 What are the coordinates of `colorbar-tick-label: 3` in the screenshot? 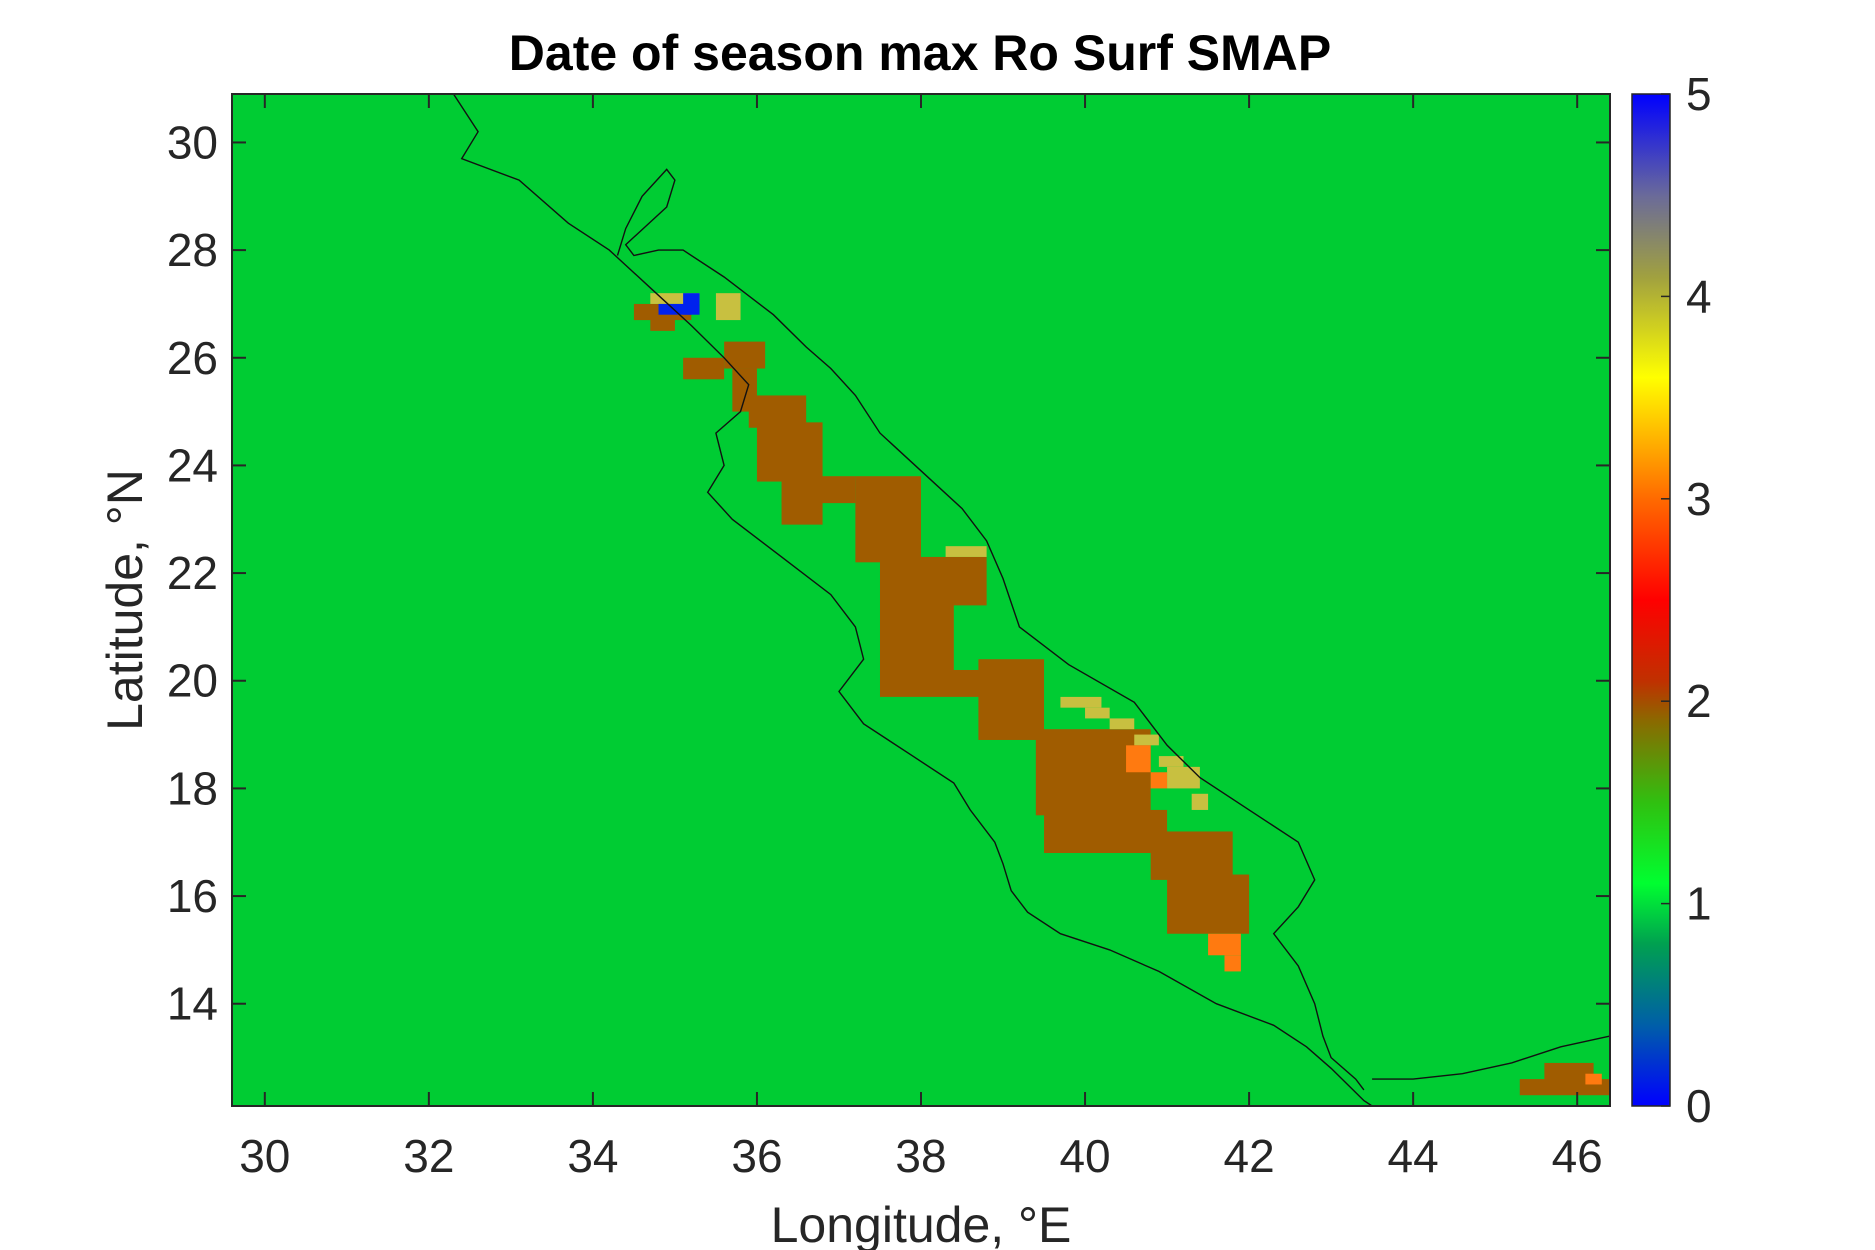 It's located at (1699, 499).